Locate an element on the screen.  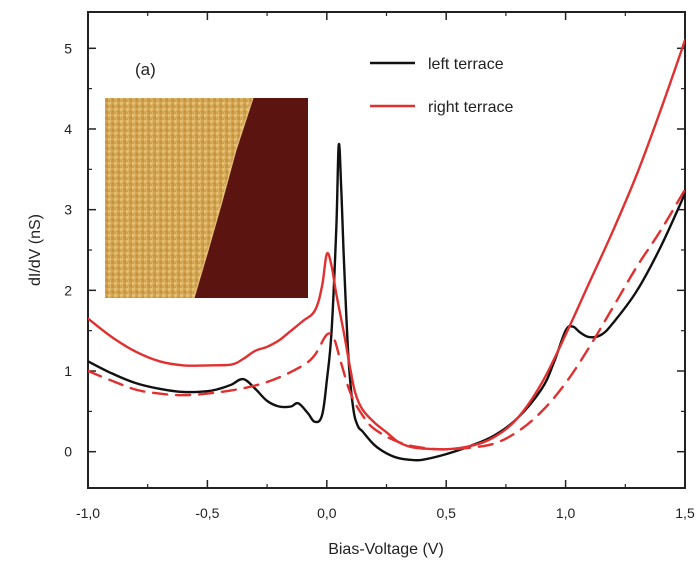
legend: left terrace right terrace is located at coordinates (441, 86).